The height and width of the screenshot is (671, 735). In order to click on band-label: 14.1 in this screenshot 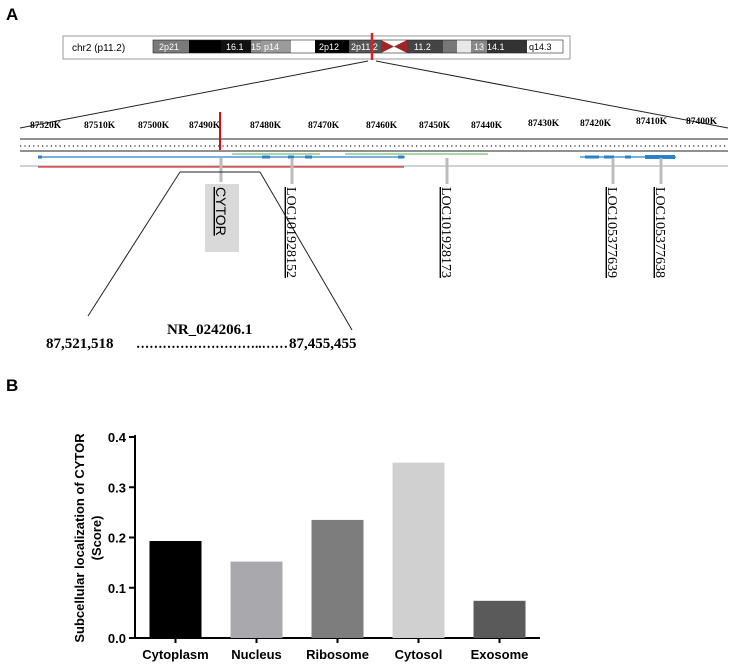, I will do `click(496, 47)`.